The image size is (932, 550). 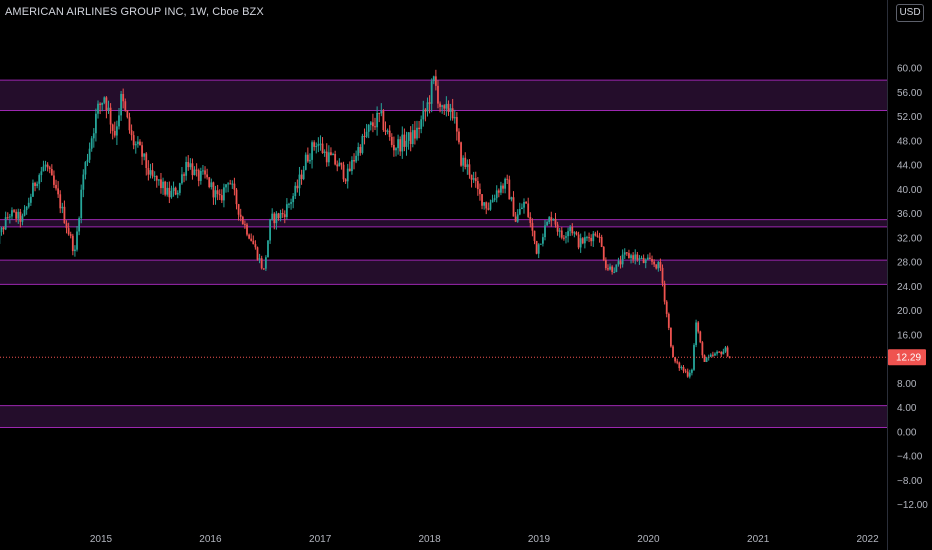 What do you see at coordinates (907, 357) in the screenshot?
I see `last-price-tag-box` at bounding box center [907, 357].